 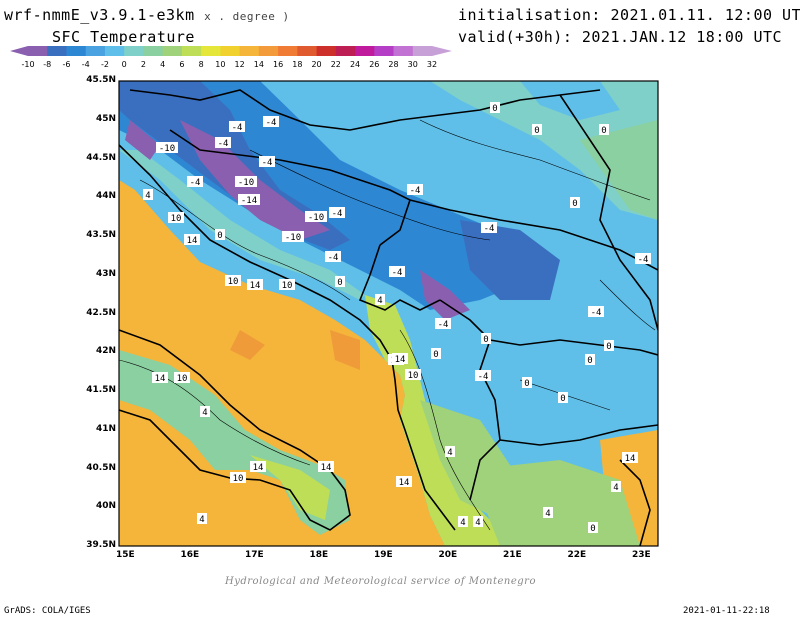 I want to click on northern-border, so click(x=365, y=110).